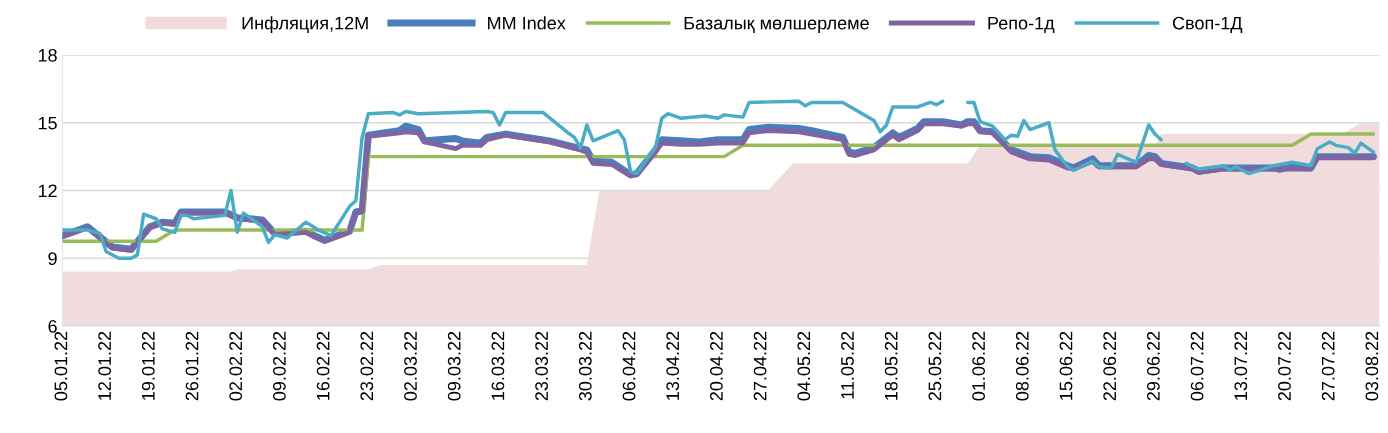  I want to click on x-tick-label: 19.01.22, so click(148, 365).